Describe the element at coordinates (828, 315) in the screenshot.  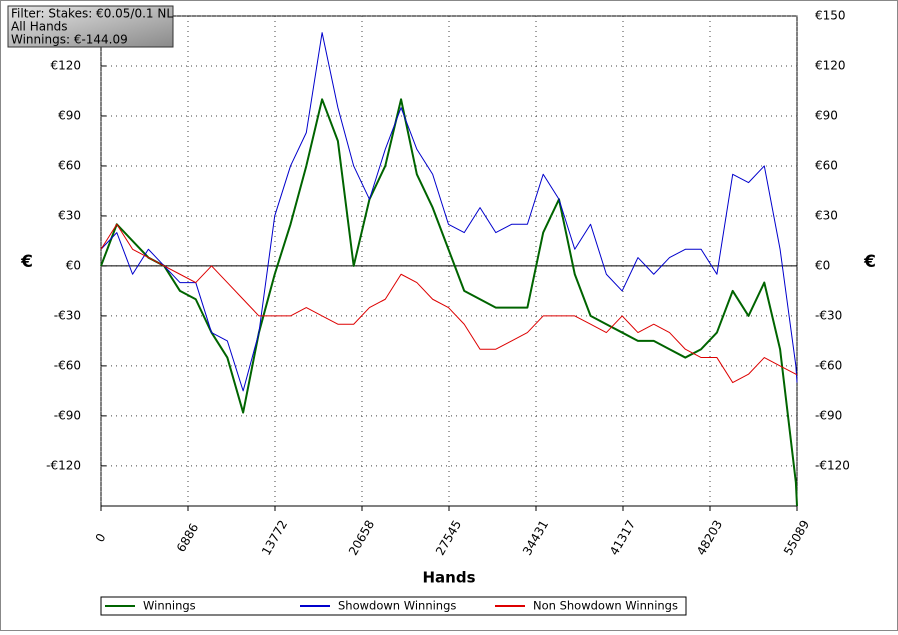
I see `y2-tick-label: -€30` at that location.